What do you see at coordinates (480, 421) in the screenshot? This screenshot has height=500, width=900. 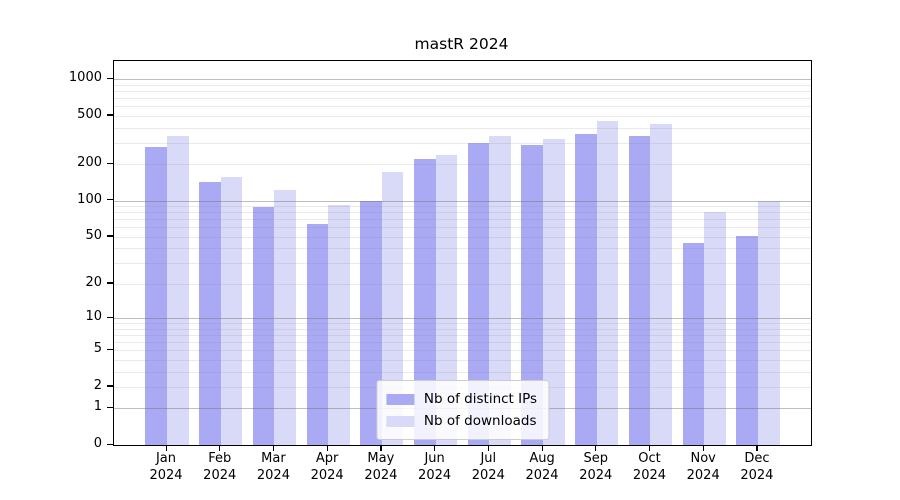 I see `legend-label: Nb of downloads` at bounding box center [480, 421].